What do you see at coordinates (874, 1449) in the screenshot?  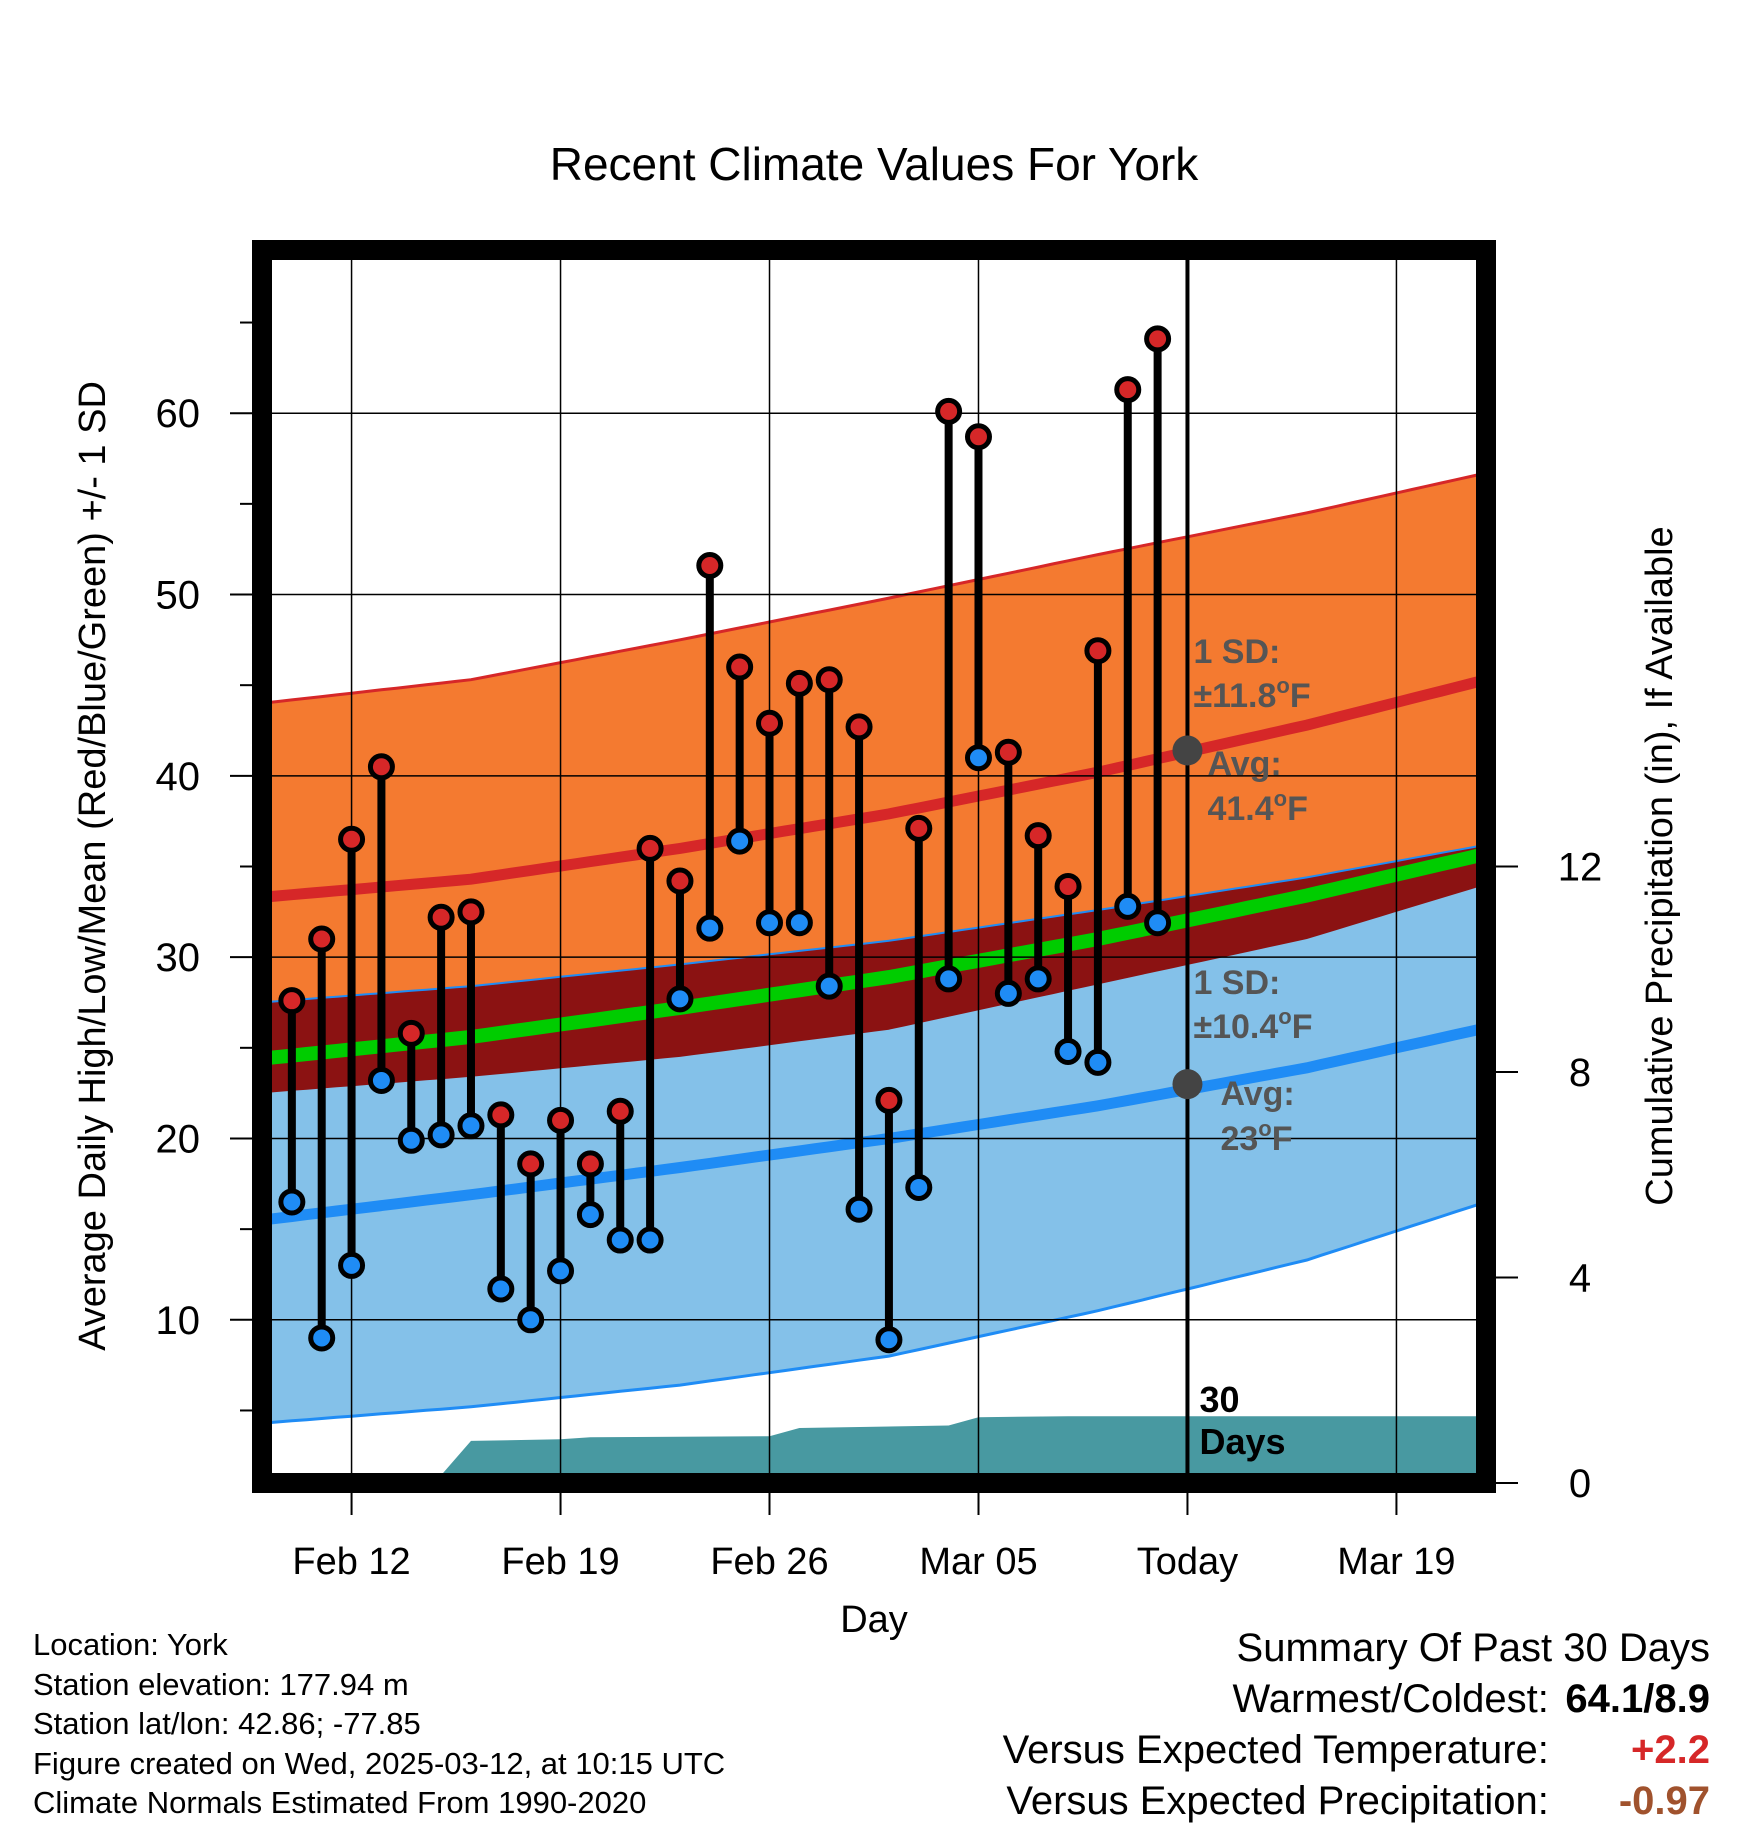 I see `precip-area` at bounding box center [874, 1449].